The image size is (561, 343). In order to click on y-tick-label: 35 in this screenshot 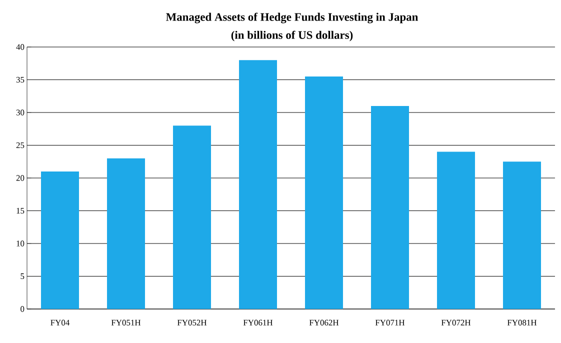, I will do `click(20, 79)`.